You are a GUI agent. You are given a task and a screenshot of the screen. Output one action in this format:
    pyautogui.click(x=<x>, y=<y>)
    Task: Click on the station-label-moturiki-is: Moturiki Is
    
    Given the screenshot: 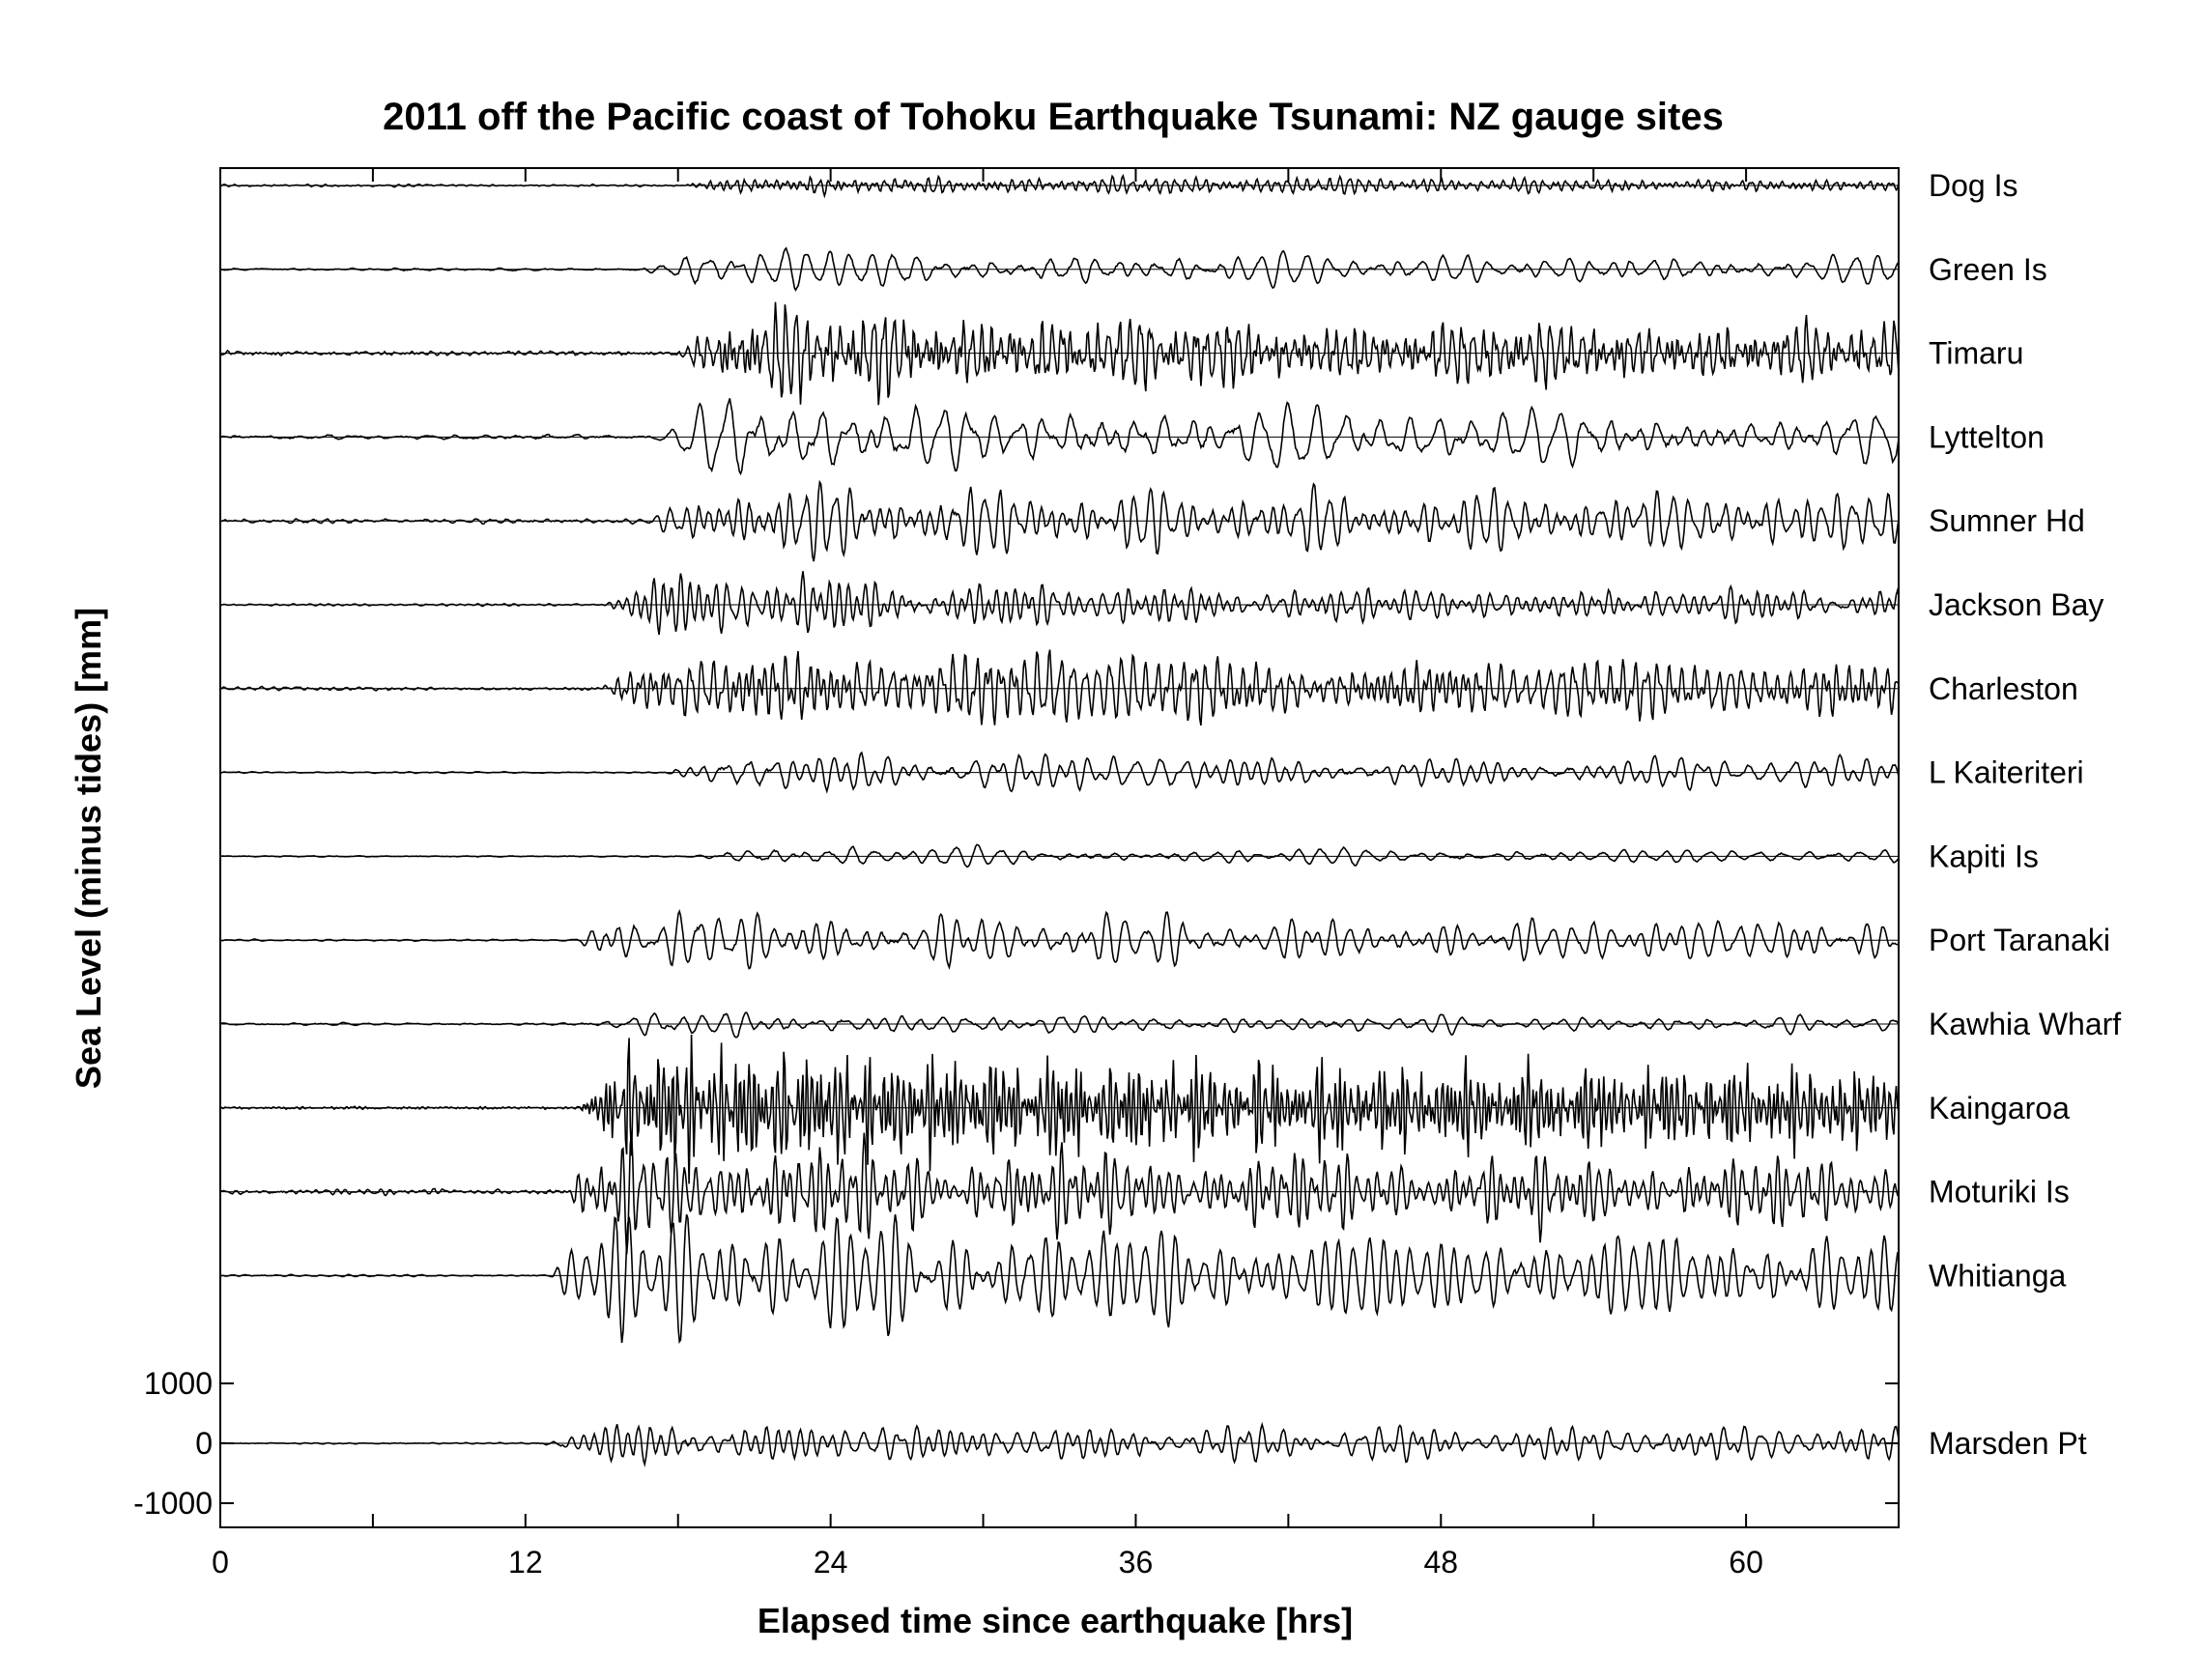 What is the action you would take?
    pyautogui.click(x=1999, y=1193)
    